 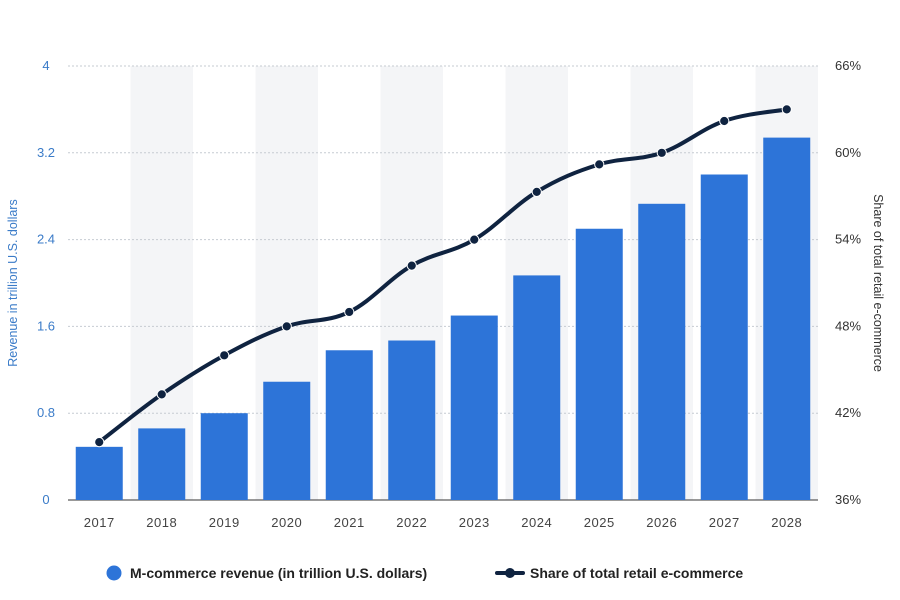 What do you see at coordinates (349, 425) in the screenshot?
I see `bar-2021` at bounding box center [349, 425].